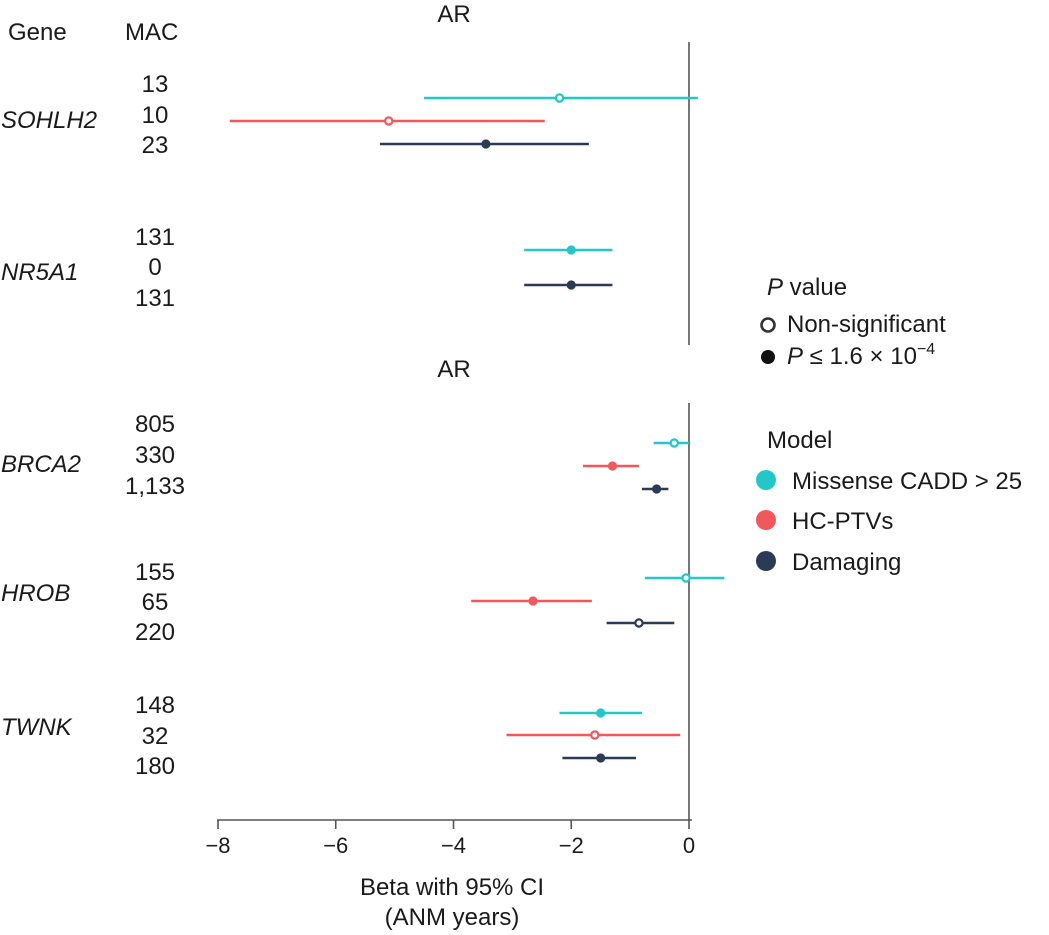 The width and height of the screenshot is (1049, 935). I want to click on model-label-damaging: Damaging, so click(846, 562).